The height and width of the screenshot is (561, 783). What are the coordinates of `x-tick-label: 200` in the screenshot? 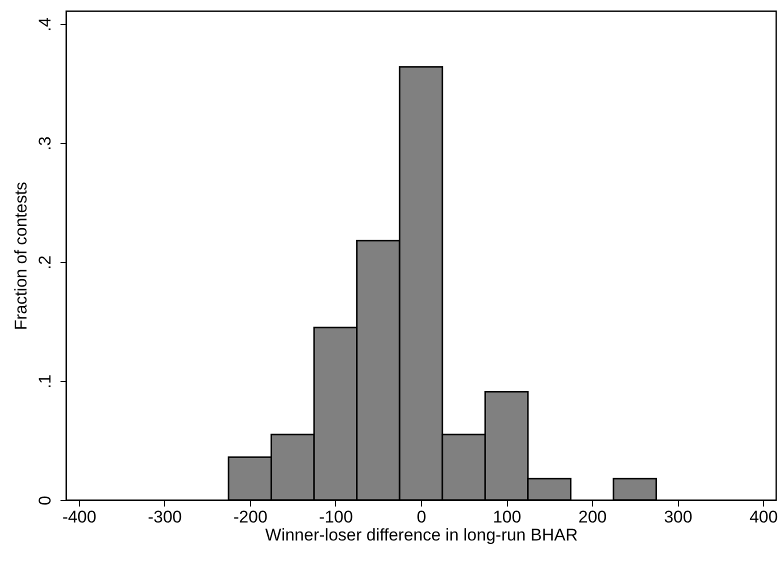 It's located at (592, 517).